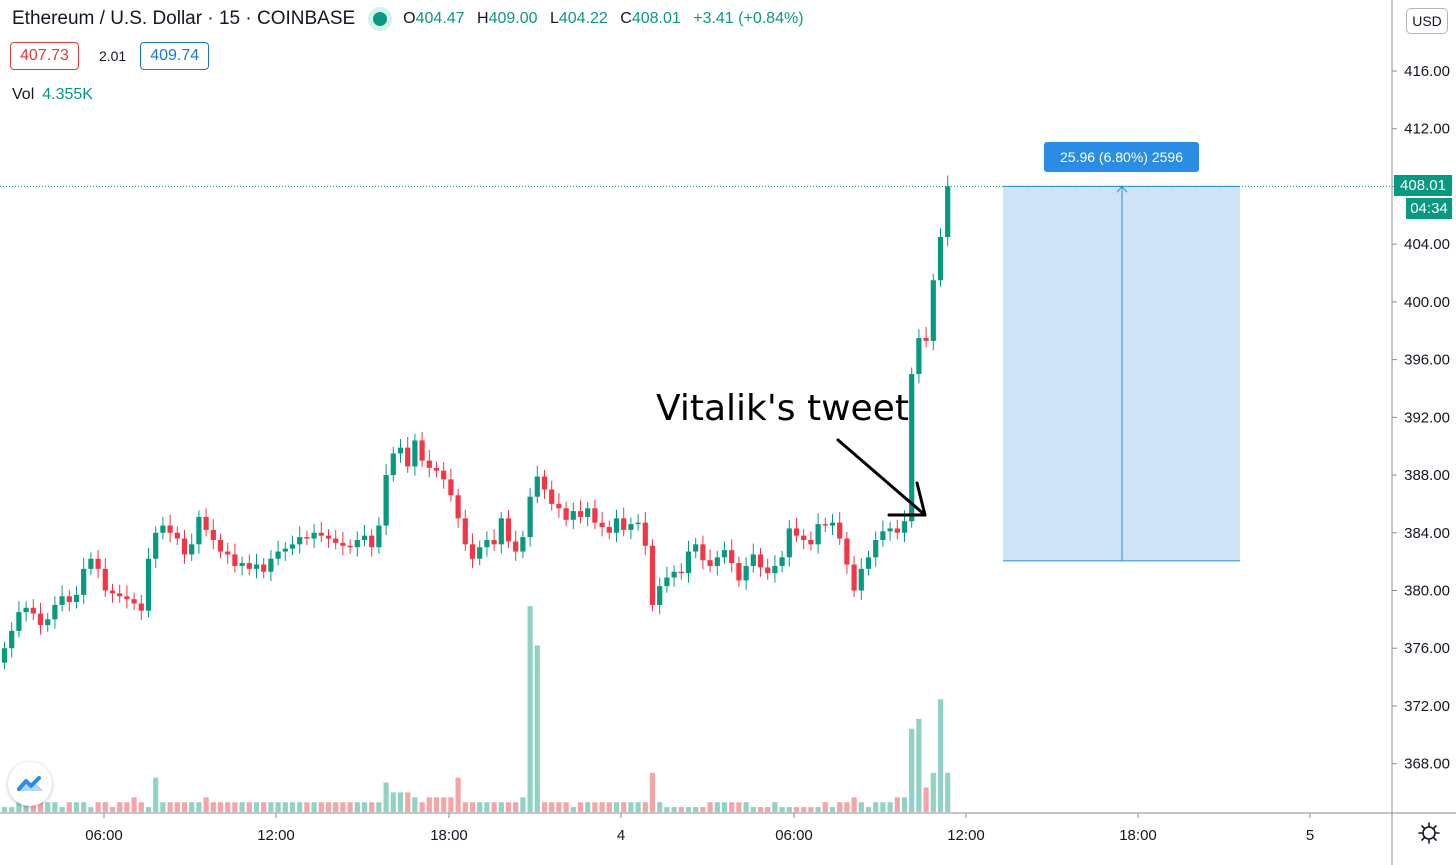 The image size is (1456, 865). I want to click on bar-countdown-tag: 04:34, so click(1429, 208).